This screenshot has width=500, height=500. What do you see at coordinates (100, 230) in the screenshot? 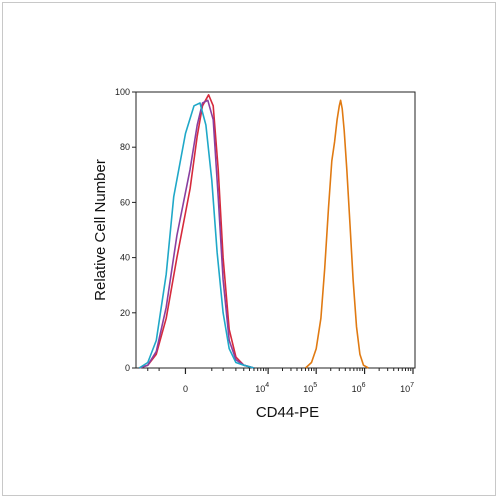
I see `y-axis-title: Relative Cell Number` at bounding box center [100, 230].